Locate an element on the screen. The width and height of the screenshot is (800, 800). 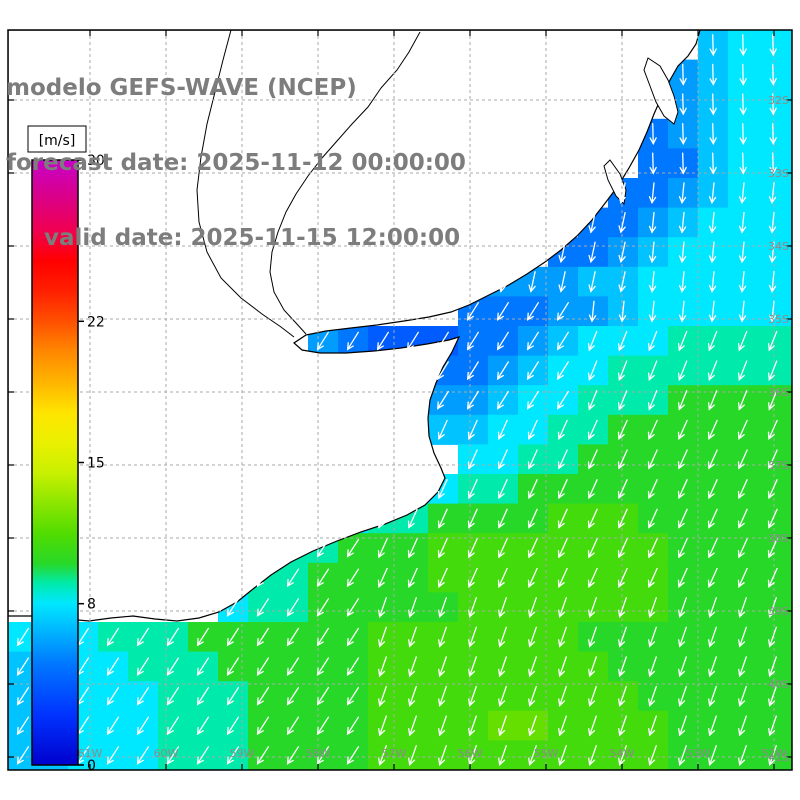
valid-date: valid date: 2025-11-15 12:00:00 is located at coordinates (252, 238).